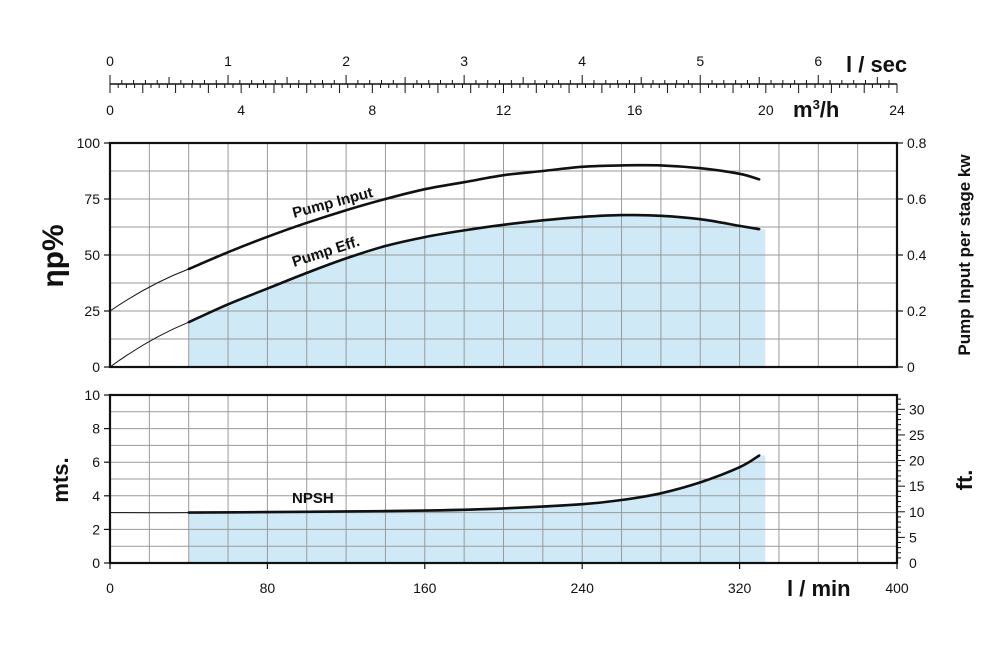  I want to click on kw-ytick-label: 0.4, so click(917, 255).